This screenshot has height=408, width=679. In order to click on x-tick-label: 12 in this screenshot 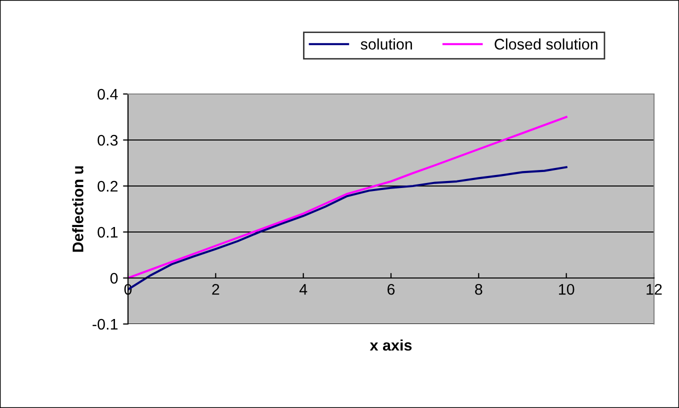, I will do `click(654, 289)`.